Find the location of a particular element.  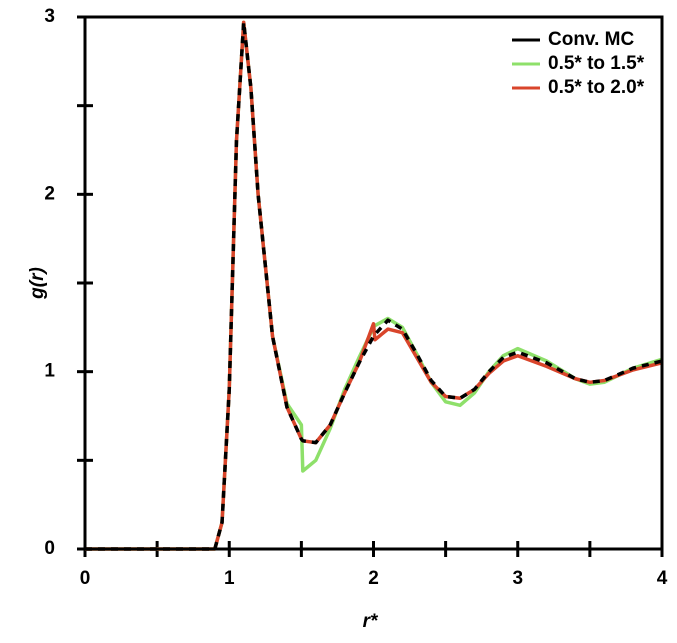

y-tick-label: 3 is located at coordinates (49, 16).